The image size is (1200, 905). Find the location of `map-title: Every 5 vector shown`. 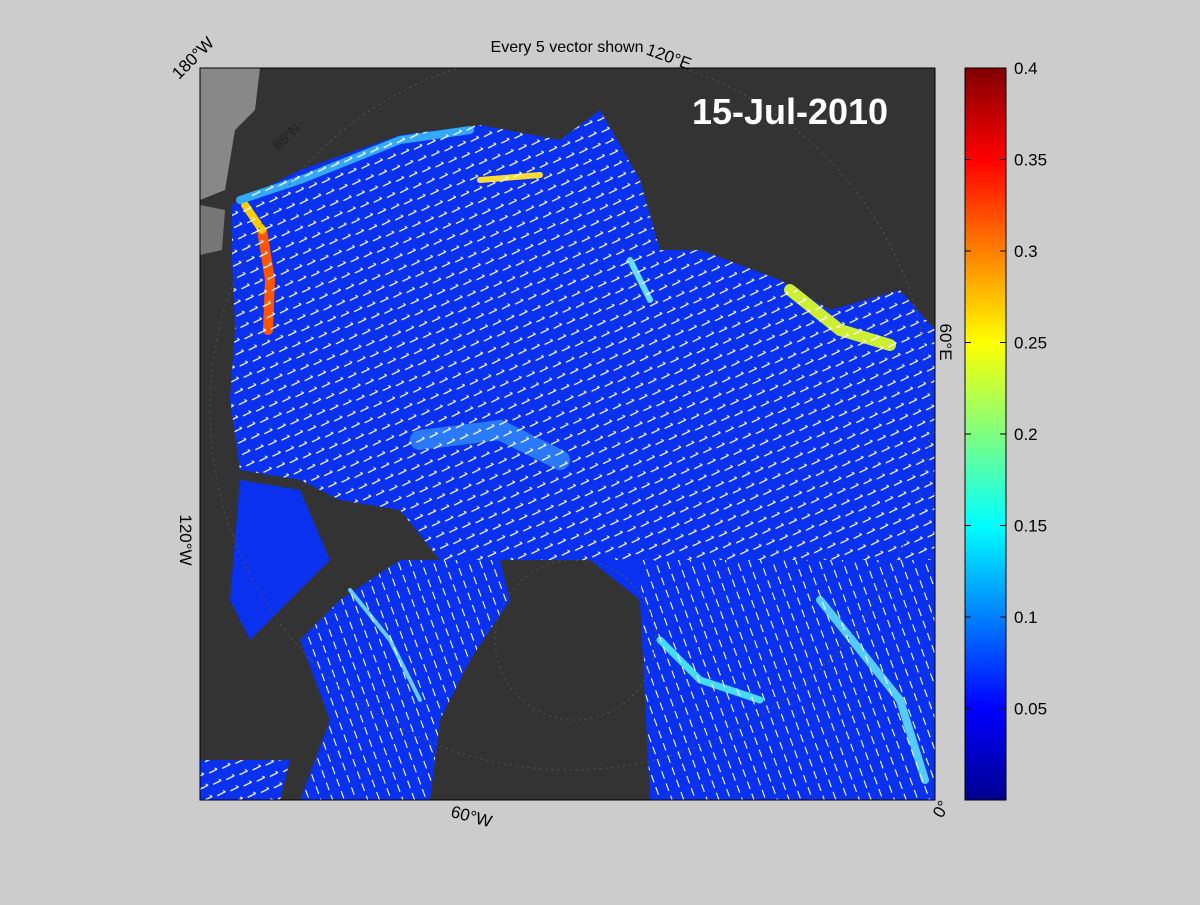

map-title: Every 5 vector shown is located at coordinates (567, 47).